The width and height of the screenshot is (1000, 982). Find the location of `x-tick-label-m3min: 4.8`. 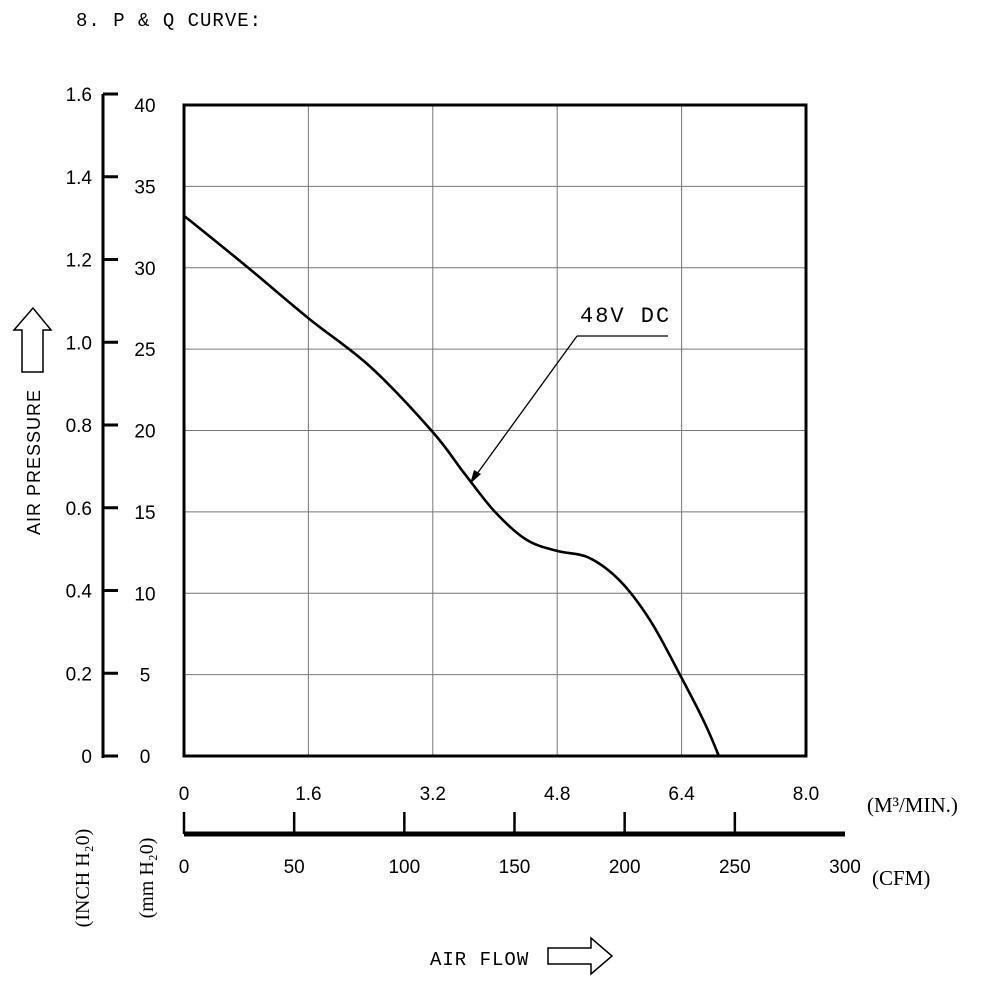

x-tick-label-m3min: 4.8 is located at coordinates (557, 794).